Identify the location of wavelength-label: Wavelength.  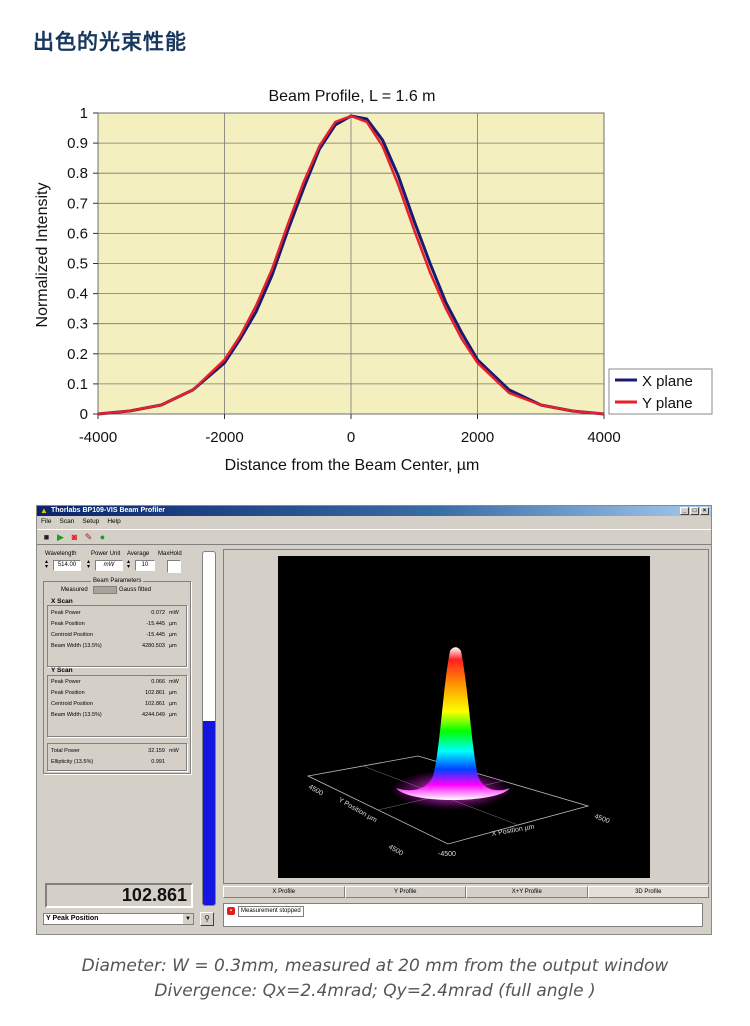
(61, 554).